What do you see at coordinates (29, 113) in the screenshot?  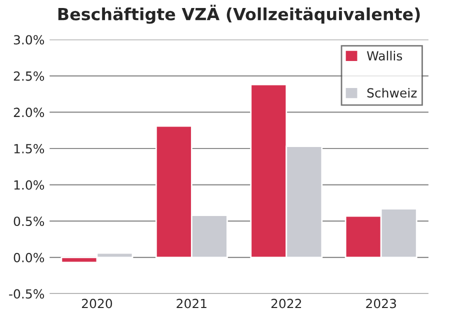 I see `y-tick-label: 2.0%` at bounding box center [29, 113].